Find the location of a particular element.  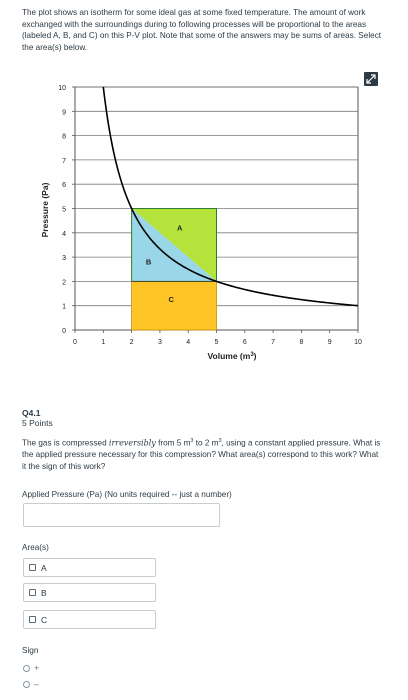

x-tick-label: 7 is located at coordinates (273, 342).